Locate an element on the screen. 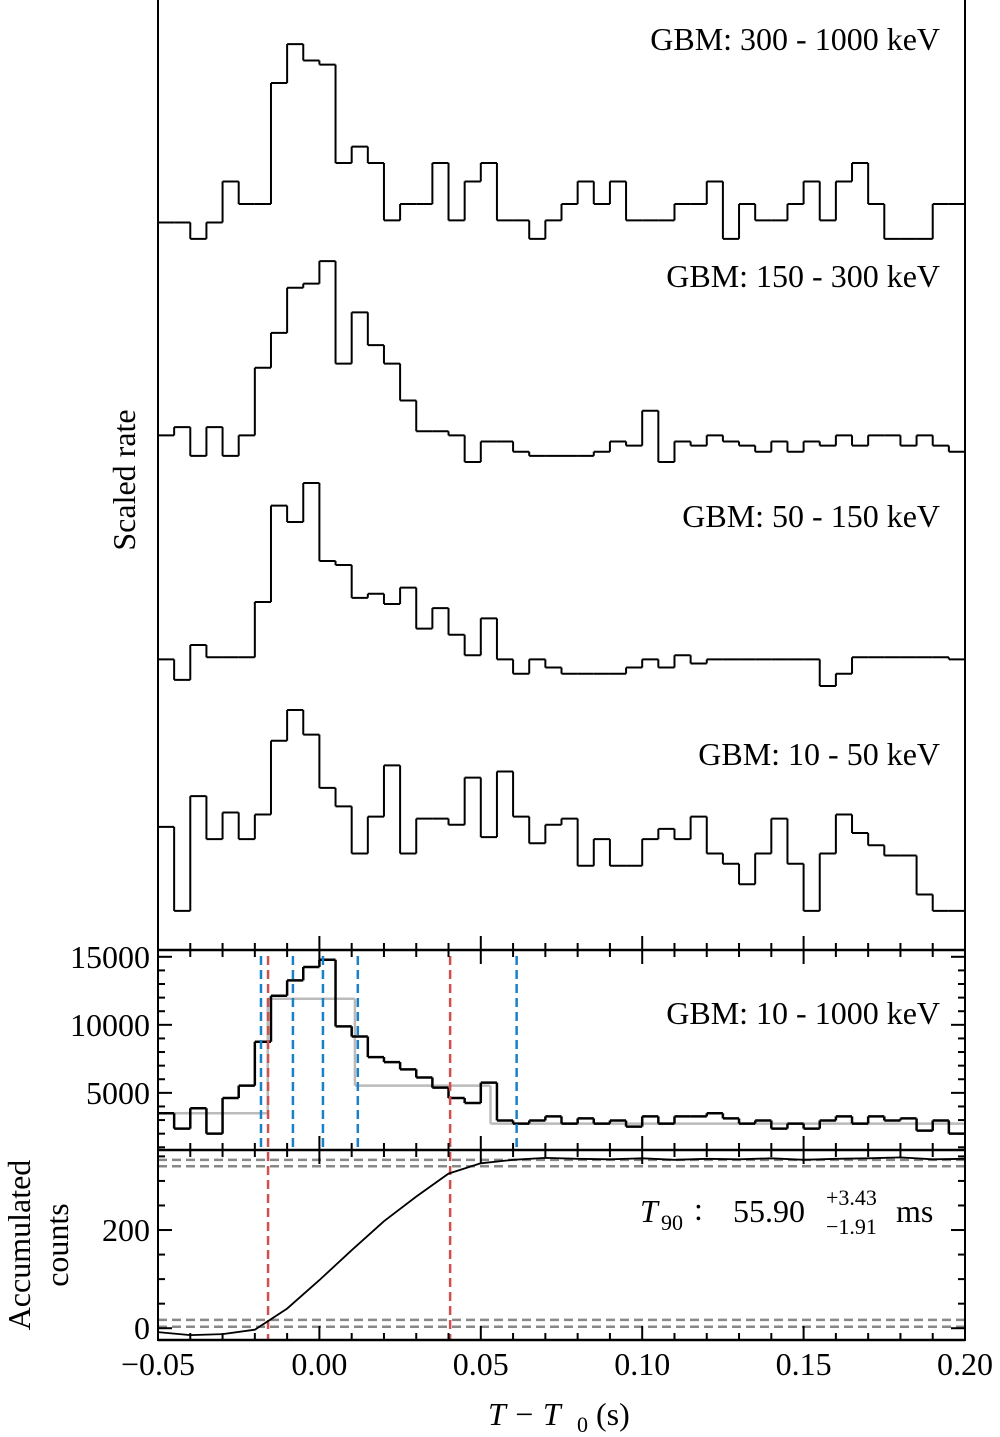 The image size is (1000, 1437). curve is located at coordinates (561, 1246).